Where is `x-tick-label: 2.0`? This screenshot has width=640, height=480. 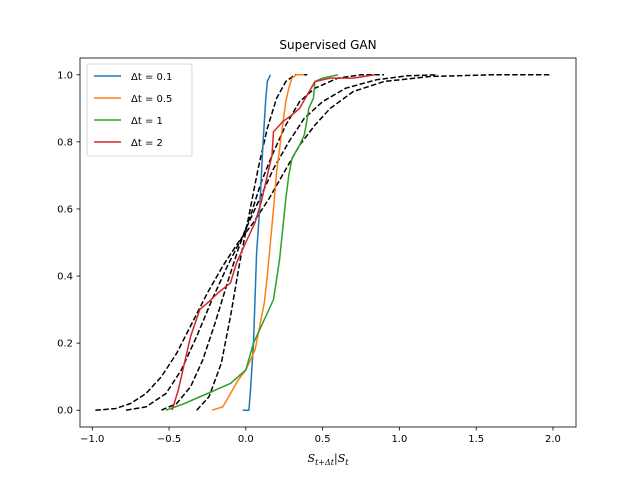 x-tick-label: 2.0 is located at coordinates (553, 439).